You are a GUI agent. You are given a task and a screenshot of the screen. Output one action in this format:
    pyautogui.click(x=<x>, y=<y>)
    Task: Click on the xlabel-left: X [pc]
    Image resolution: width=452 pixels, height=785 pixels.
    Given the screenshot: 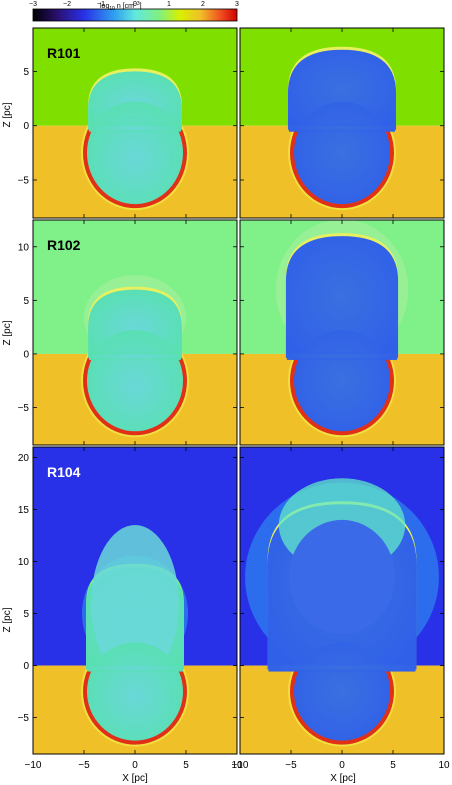 What is the action you would take?
    pyautogui.click(x=135, y=778)
    